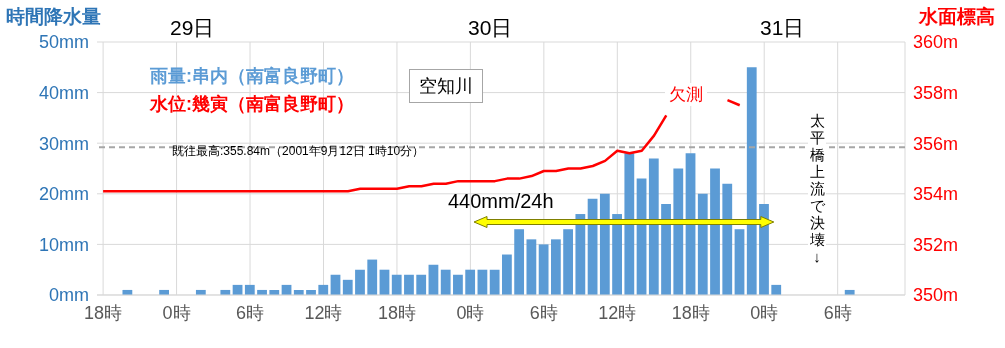  Describe the element at coordinates (53, 17) in the screenshot. I see `y-axis-title: 時間降水量` at that location.